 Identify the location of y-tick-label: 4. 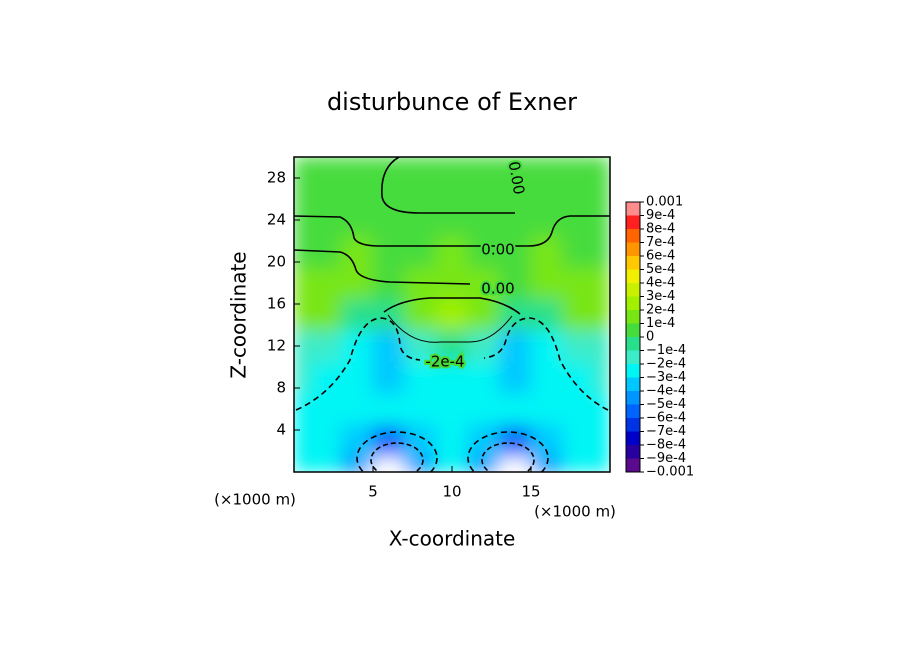
(281, 430).